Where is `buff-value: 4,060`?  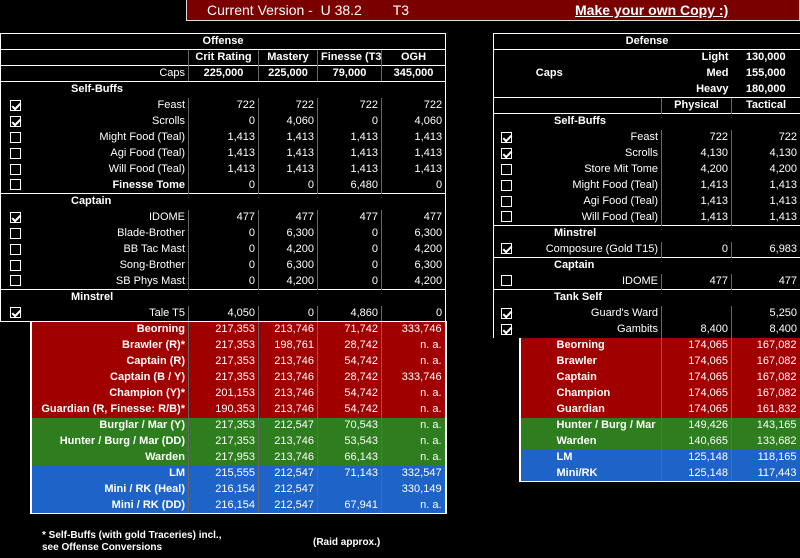
buff-value: 4,060 is located at coordinates (413, 121).